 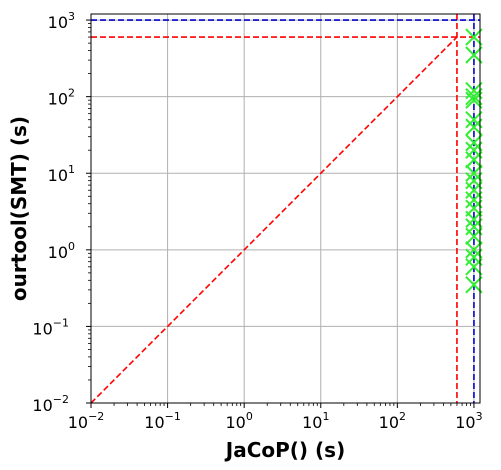 What do you see at coordinates (275, 417) in the screenshot?
I see `x-axis-ticks: 10⁻² 10⁻¹ 10⁰ 10¹ 10² 10³` at bounding box center [275, 417].